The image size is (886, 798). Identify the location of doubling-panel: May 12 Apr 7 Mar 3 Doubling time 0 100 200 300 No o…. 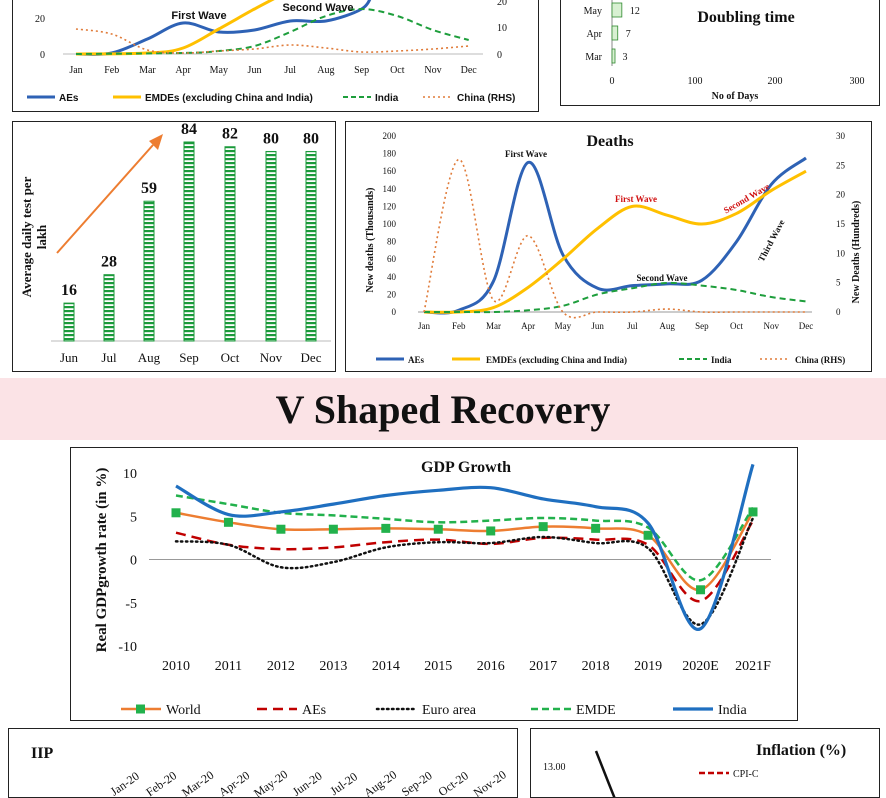
(720, 53).